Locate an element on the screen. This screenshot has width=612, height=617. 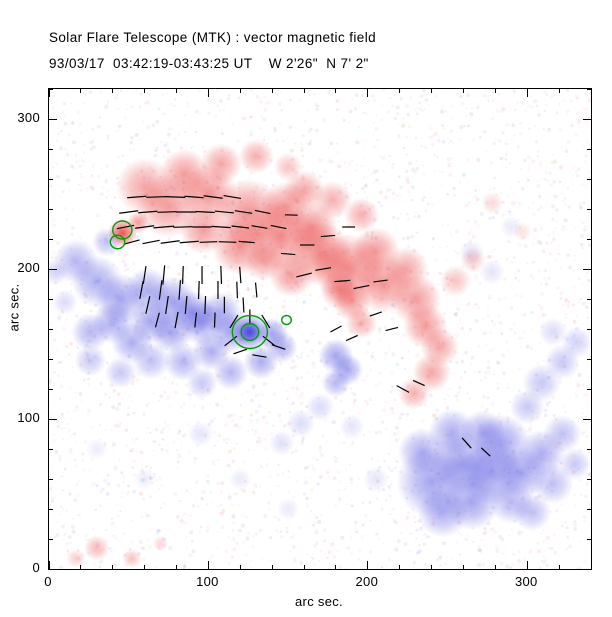
x-axis-title: arc sec. is located at coordinates (319, 601).